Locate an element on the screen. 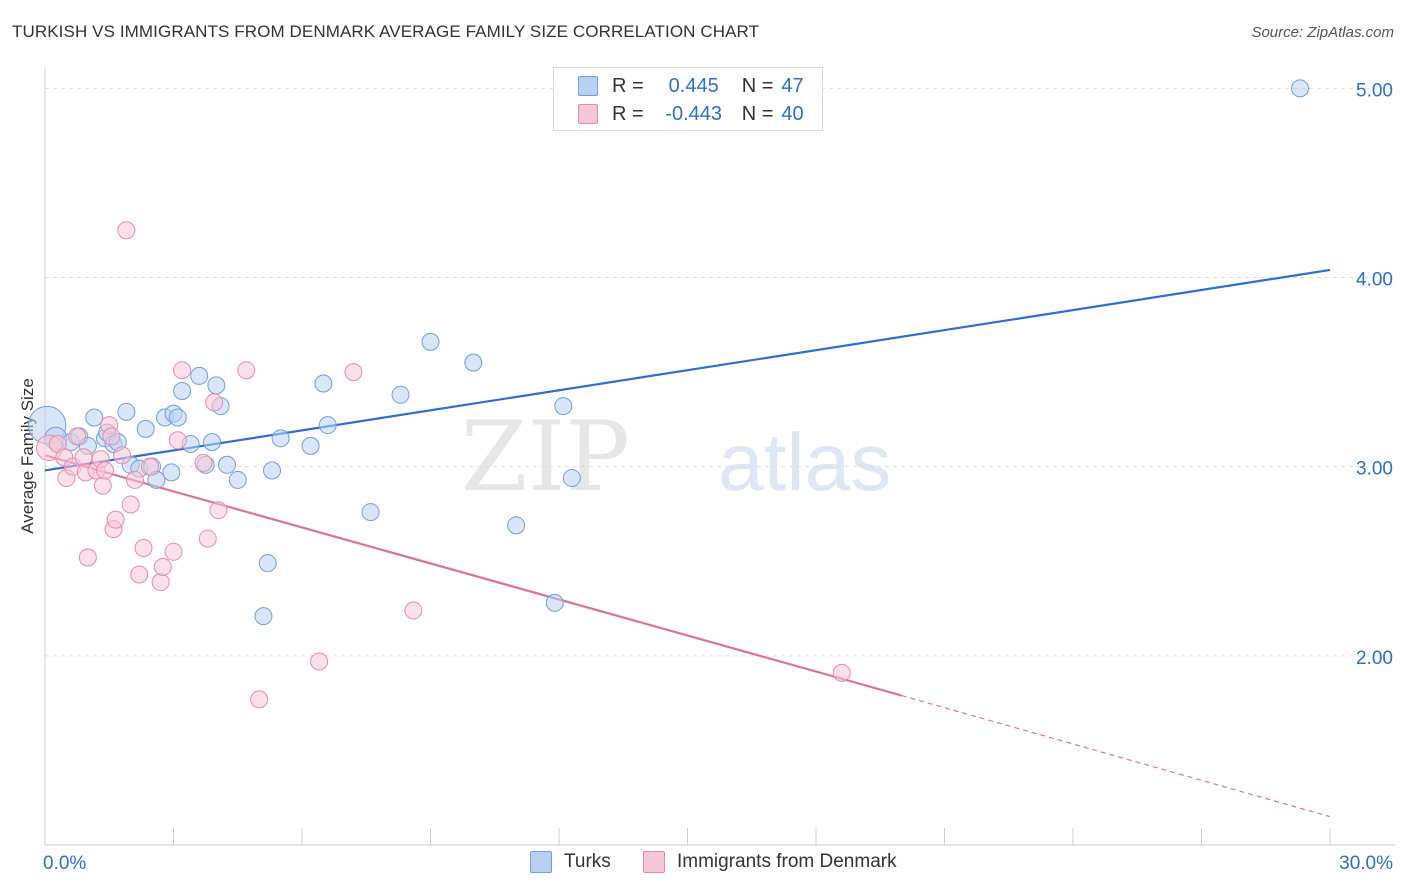  series-legend-denmark: Immigrants from Denmark is located at coordinates (770, 862).